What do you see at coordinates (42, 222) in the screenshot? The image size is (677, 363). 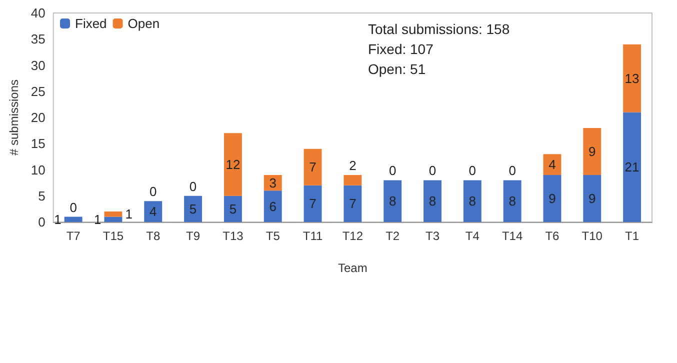 I see `y-tick-label: 0` at bounding box center [42, 222].